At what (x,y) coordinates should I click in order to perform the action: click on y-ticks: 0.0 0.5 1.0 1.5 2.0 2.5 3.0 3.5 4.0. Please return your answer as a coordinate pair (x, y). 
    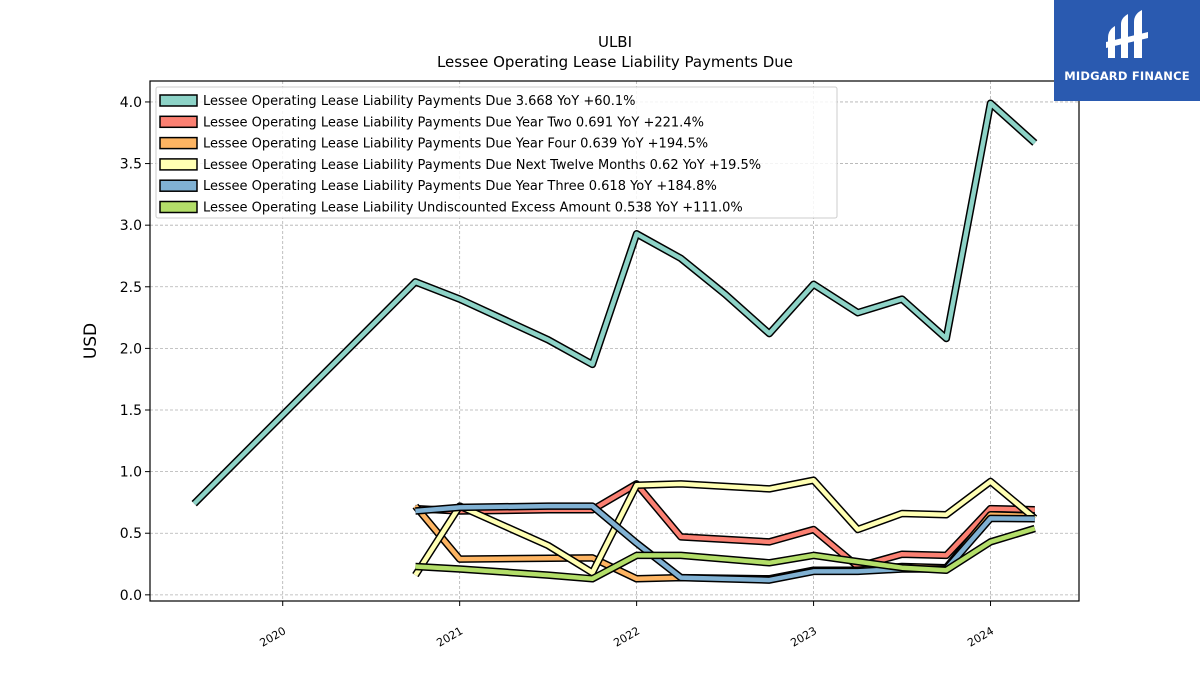
    Looking at the image, I should click on (135, 349).